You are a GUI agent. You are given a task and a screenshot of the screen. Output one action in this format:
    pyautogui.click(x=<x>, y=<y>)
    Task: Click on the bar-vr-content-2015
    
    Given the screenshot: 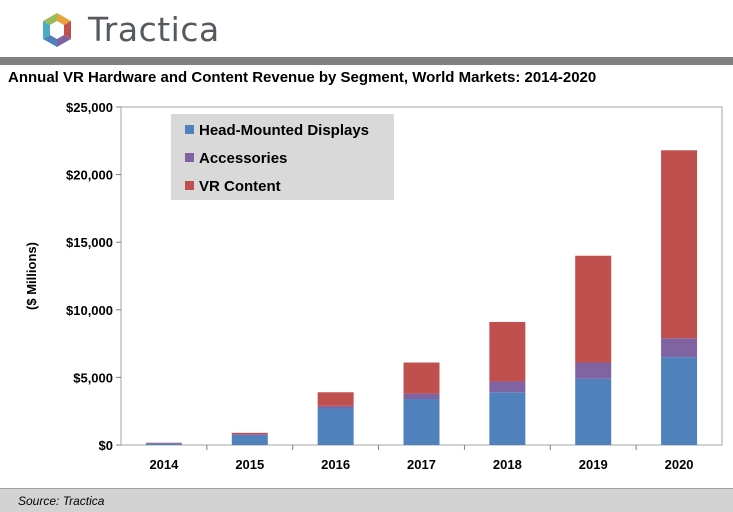 What is the action you would take?
    pyautogui.click(x=250, y=433)
    